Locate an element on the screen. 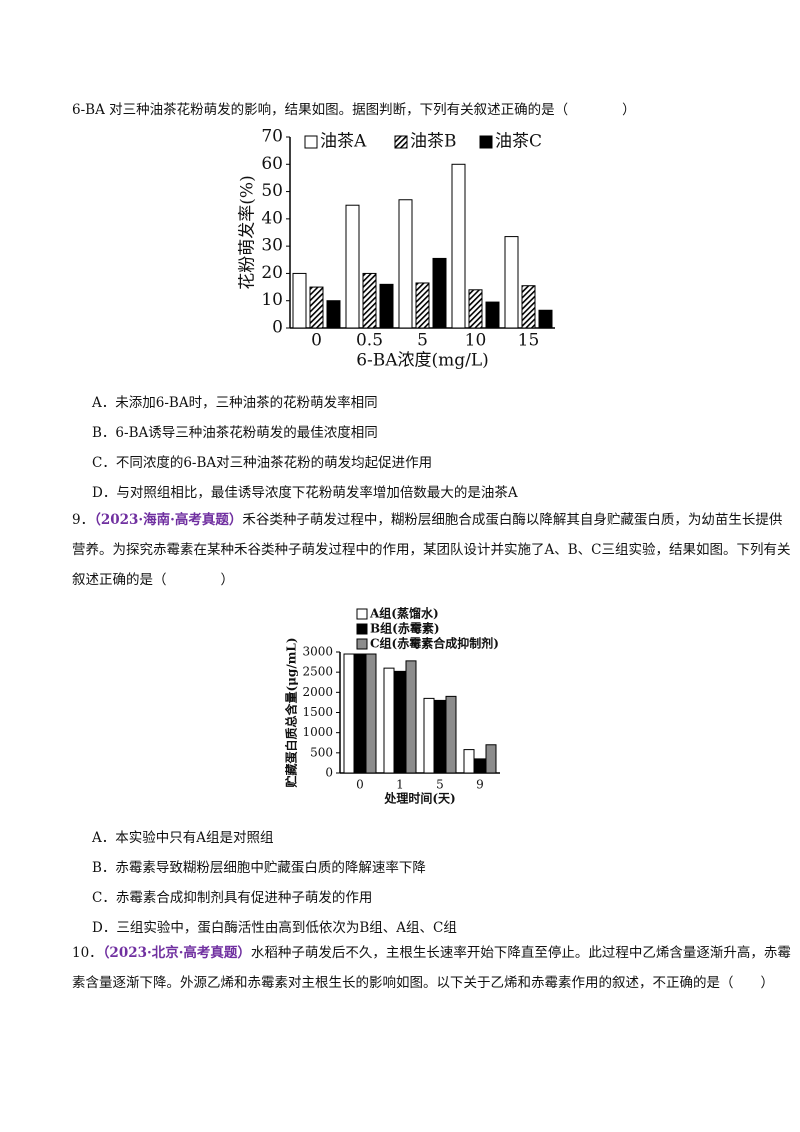  y-tick-label: 2500 is located at coordinates (317, 672).